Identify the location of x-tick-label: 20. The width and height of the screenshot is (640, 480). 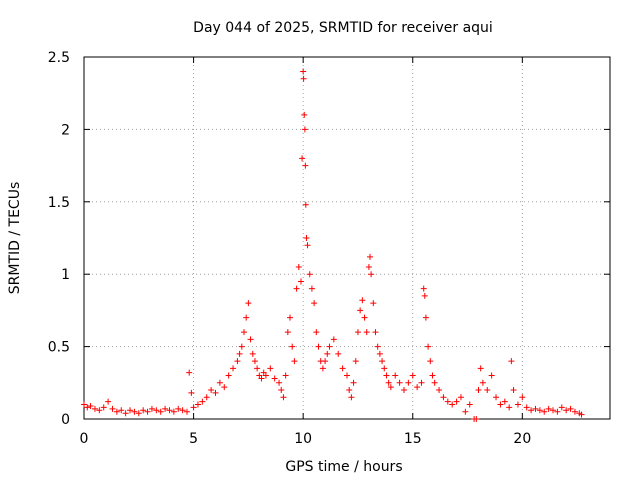
(522, 439).